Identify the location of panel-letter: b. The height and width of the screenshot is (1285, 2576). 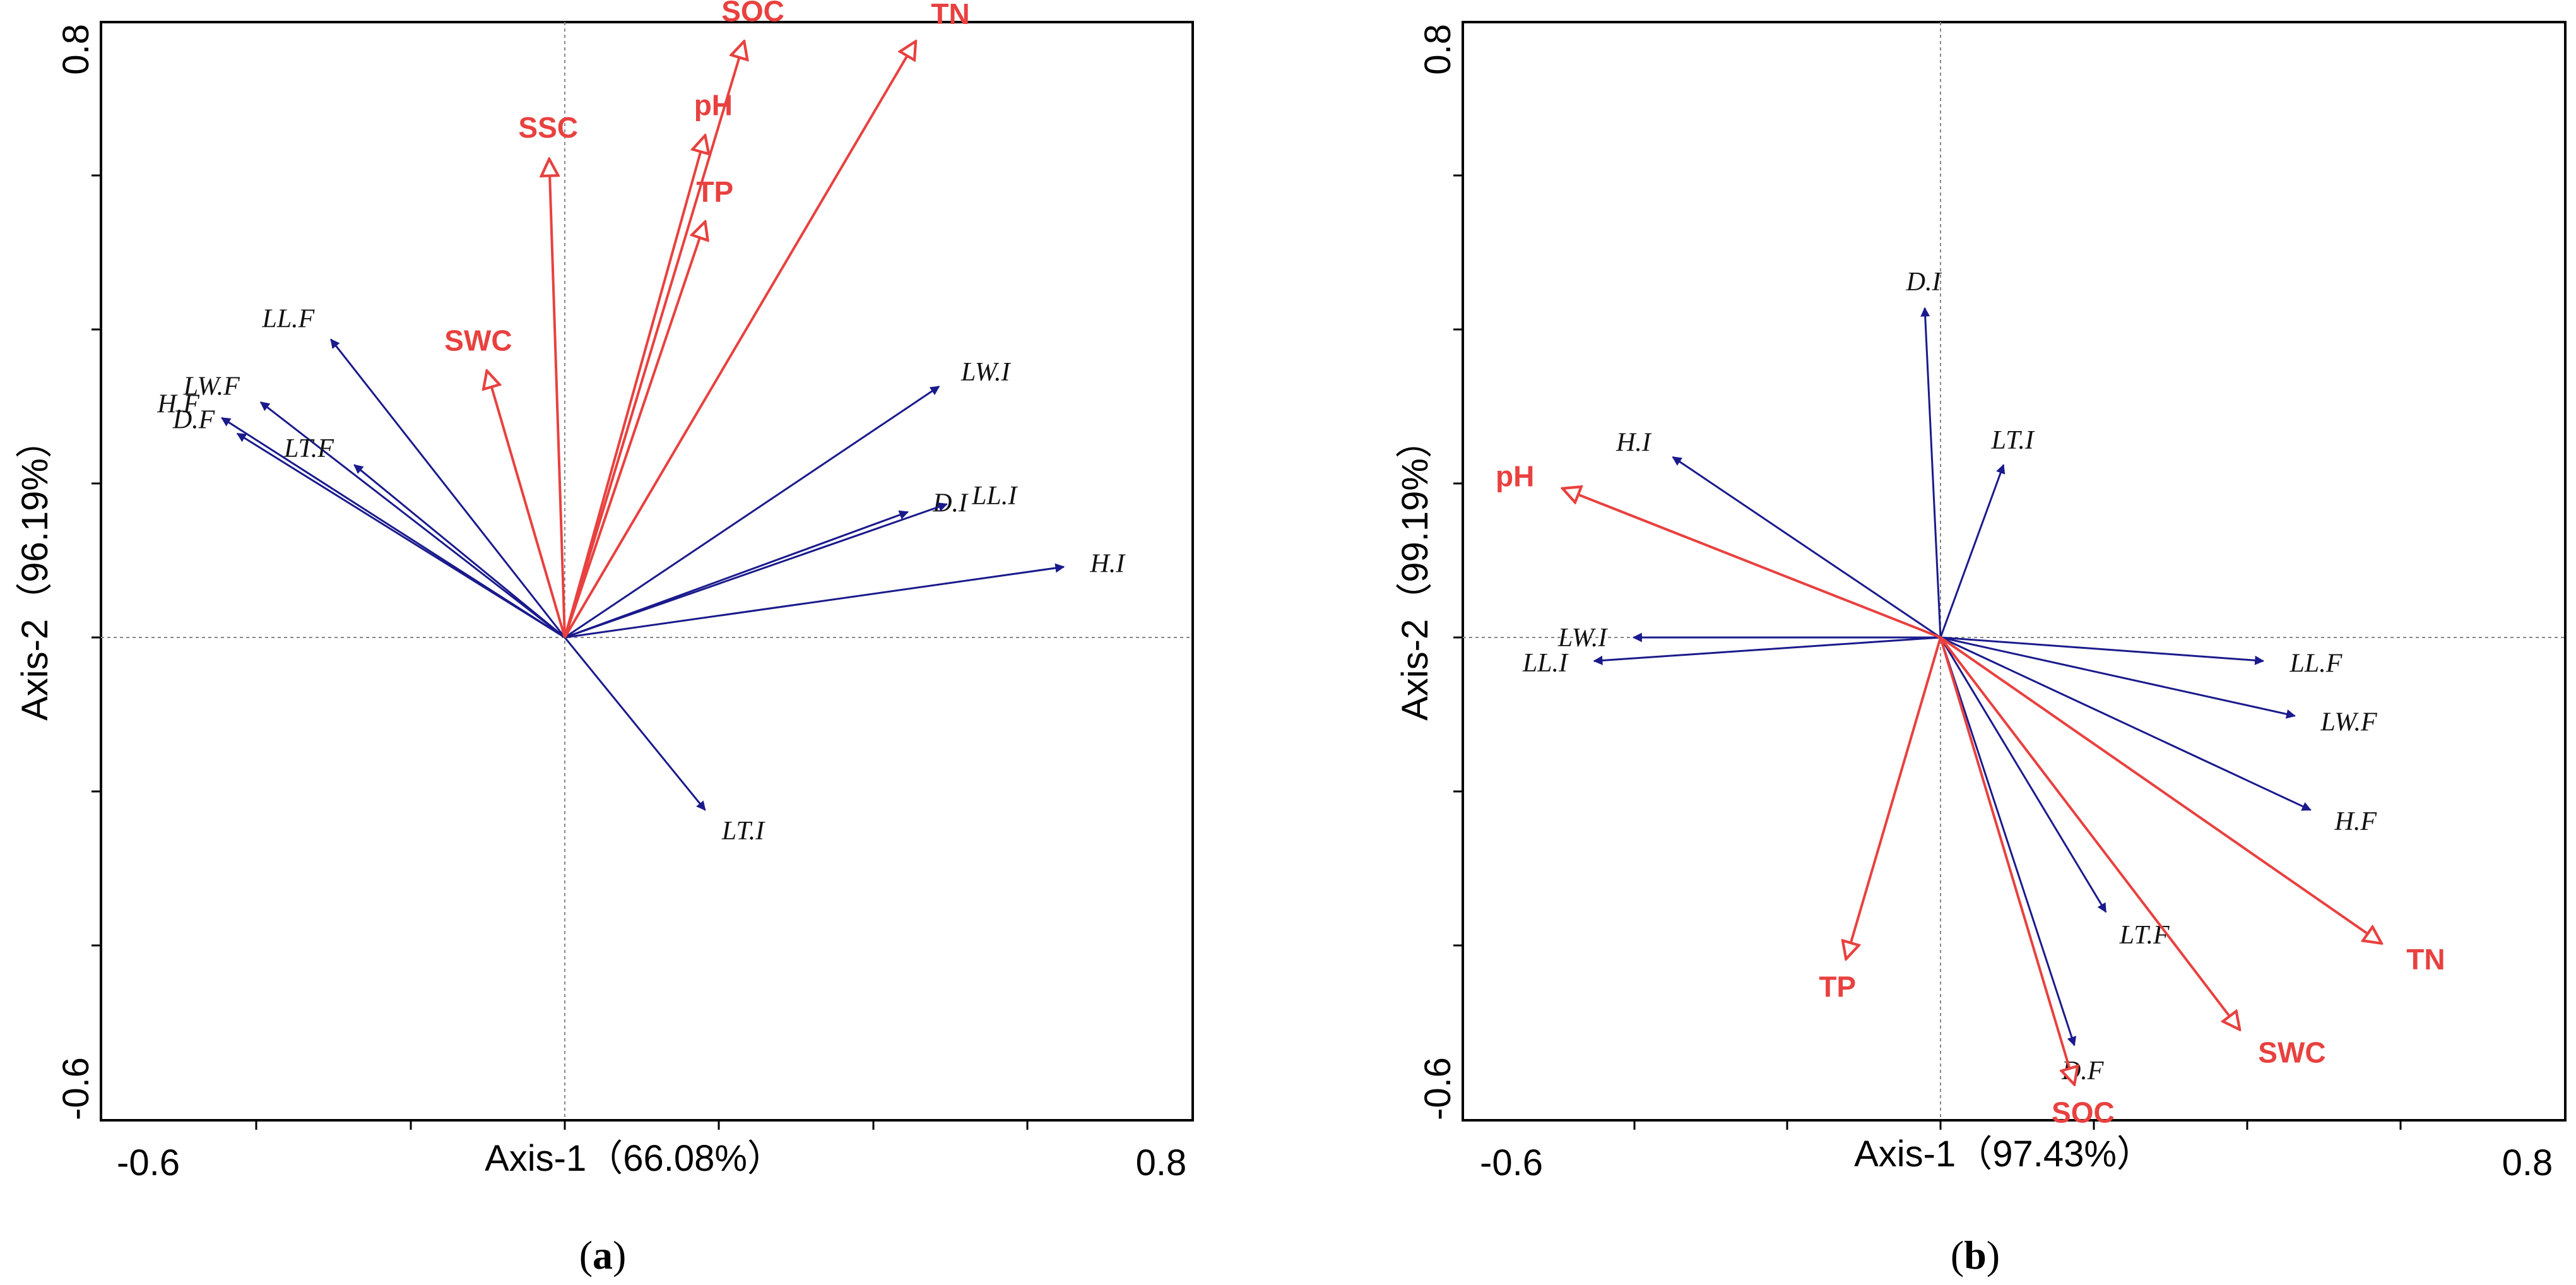
(1975, 1255).